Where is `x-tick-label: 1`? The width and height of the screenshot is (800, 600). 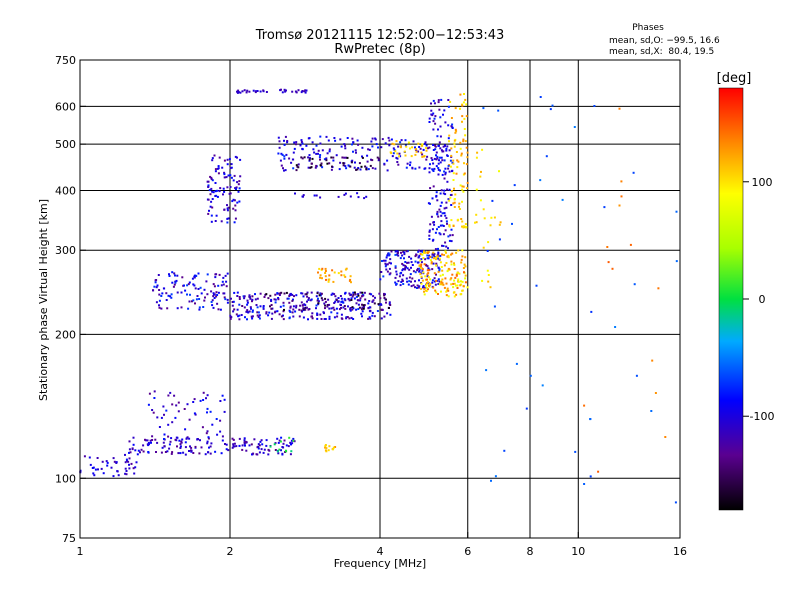 x-tick-label: 1 is located at coordinates (80, 551).